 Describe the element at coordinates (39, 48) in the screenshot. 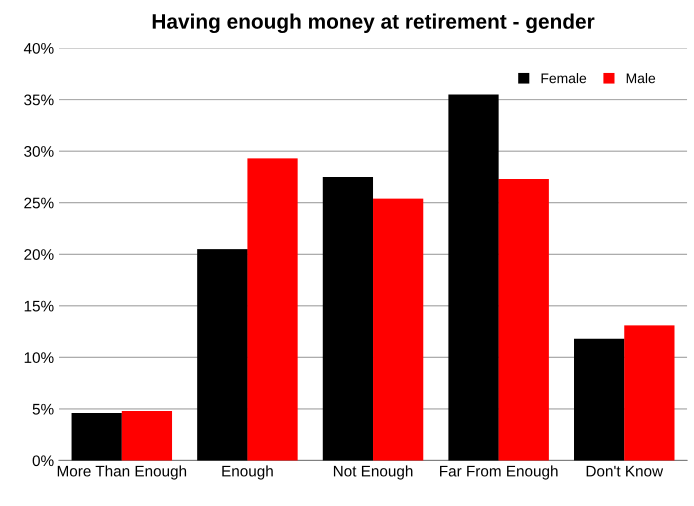

I see `y-tick-label: 40%` at that location.